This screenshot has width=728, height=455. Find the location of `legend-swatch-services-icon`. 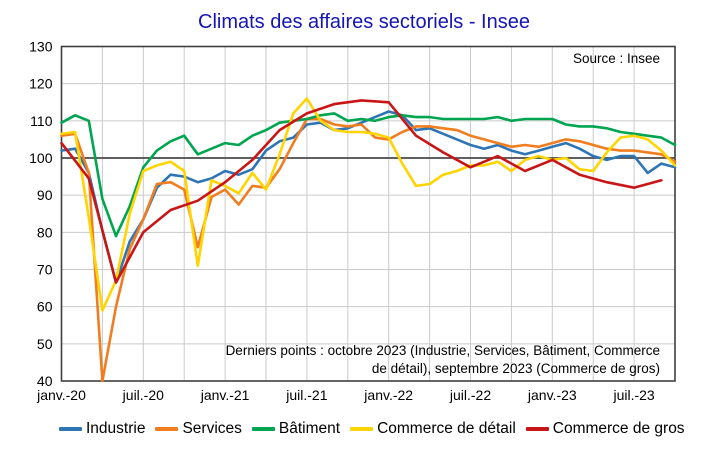

legend-swatch-services-icon is located at coordinates (167, 429).